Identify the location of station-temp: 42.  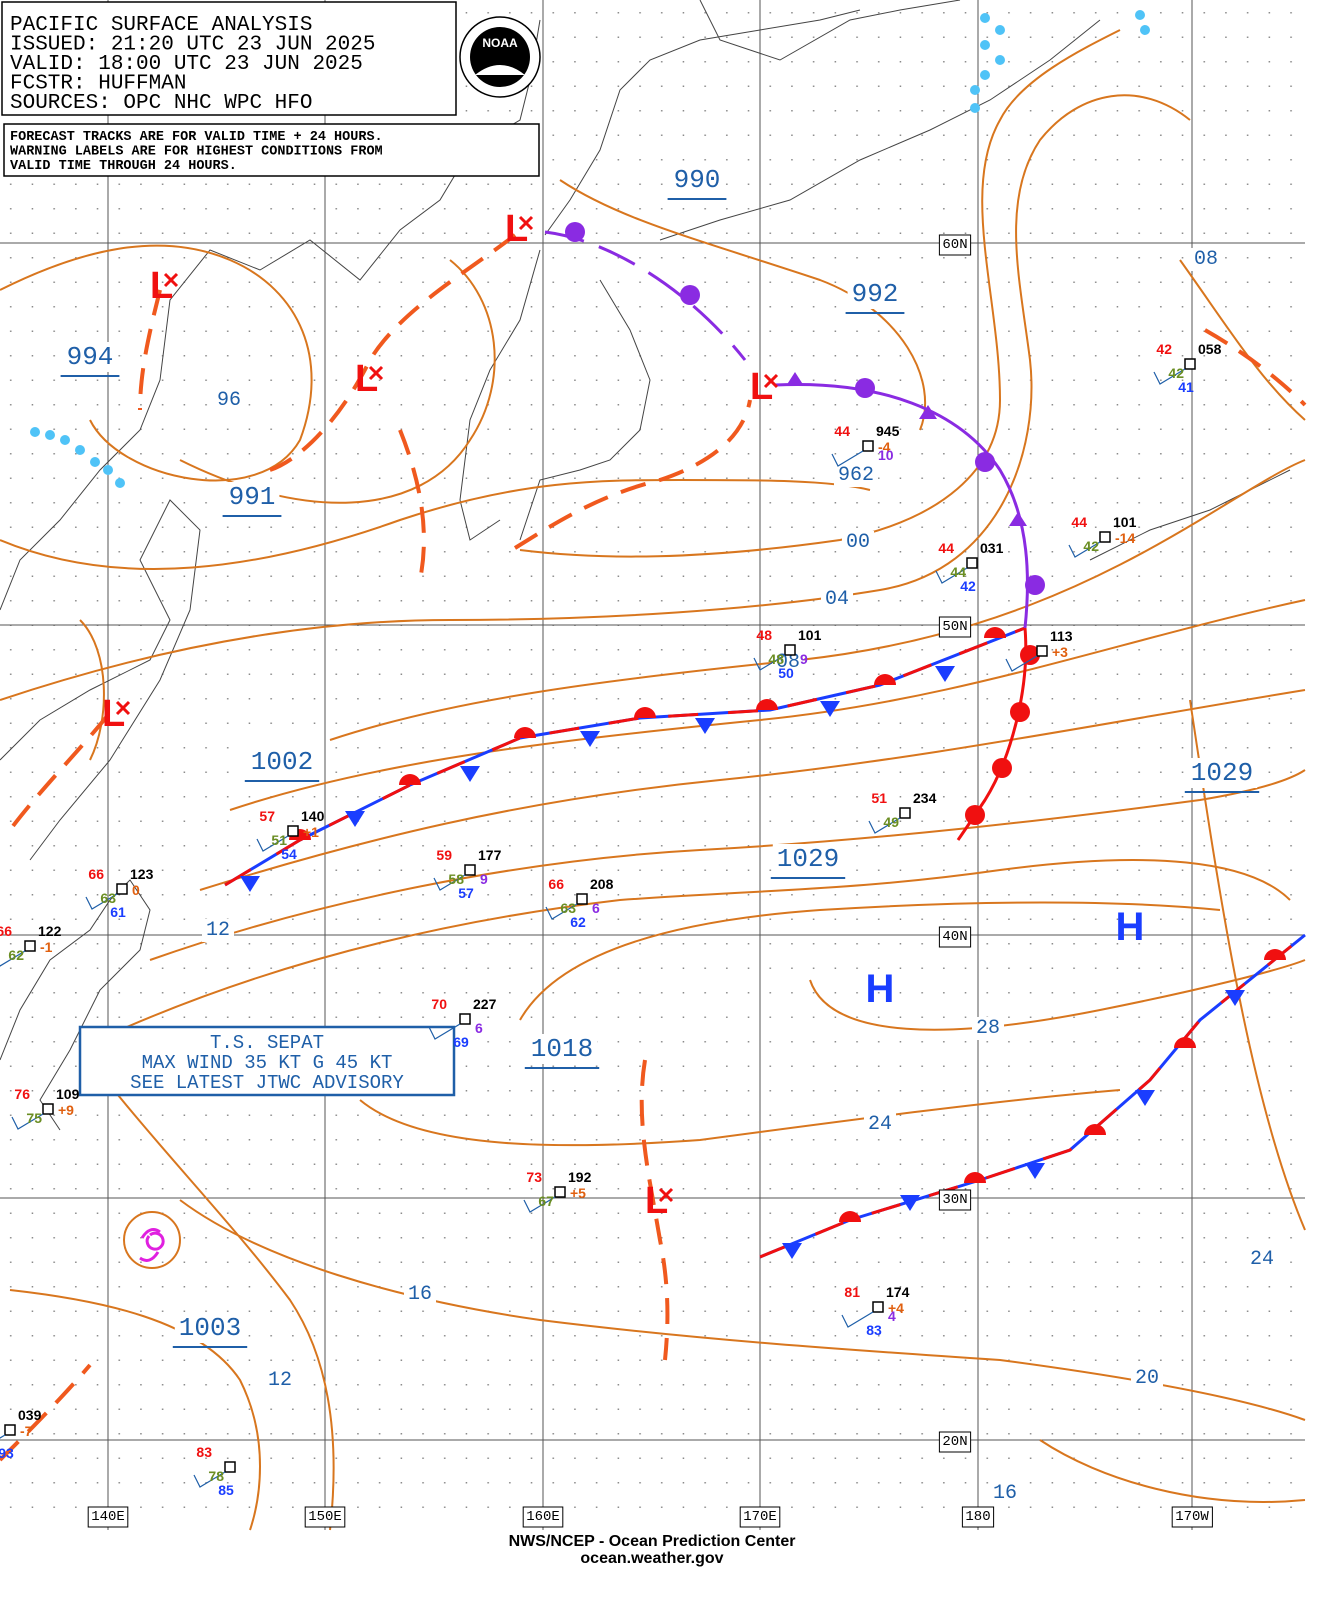
(1164, 349).